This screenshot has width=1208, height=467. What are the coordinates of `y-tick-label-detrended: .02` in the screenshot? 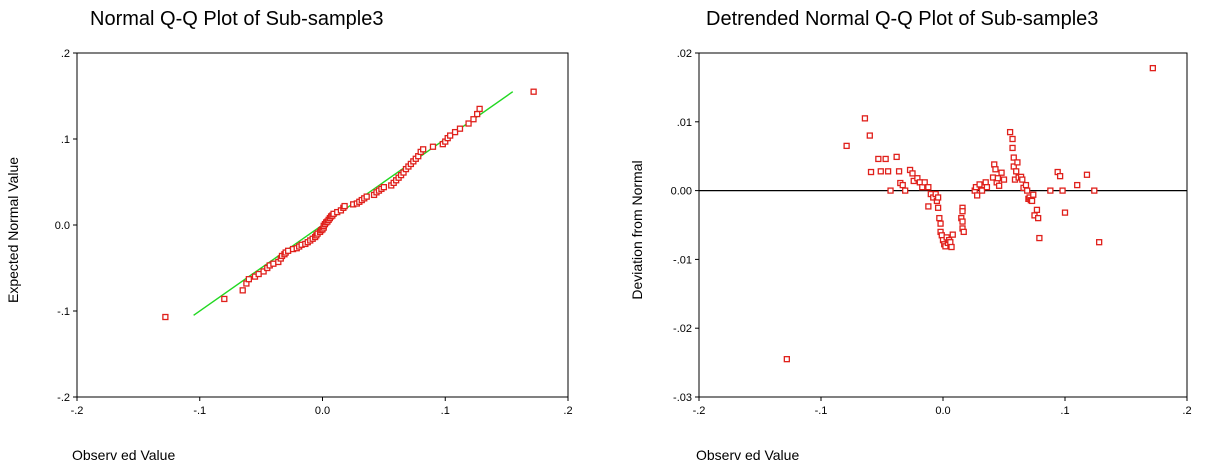 It's located at (684, 54).